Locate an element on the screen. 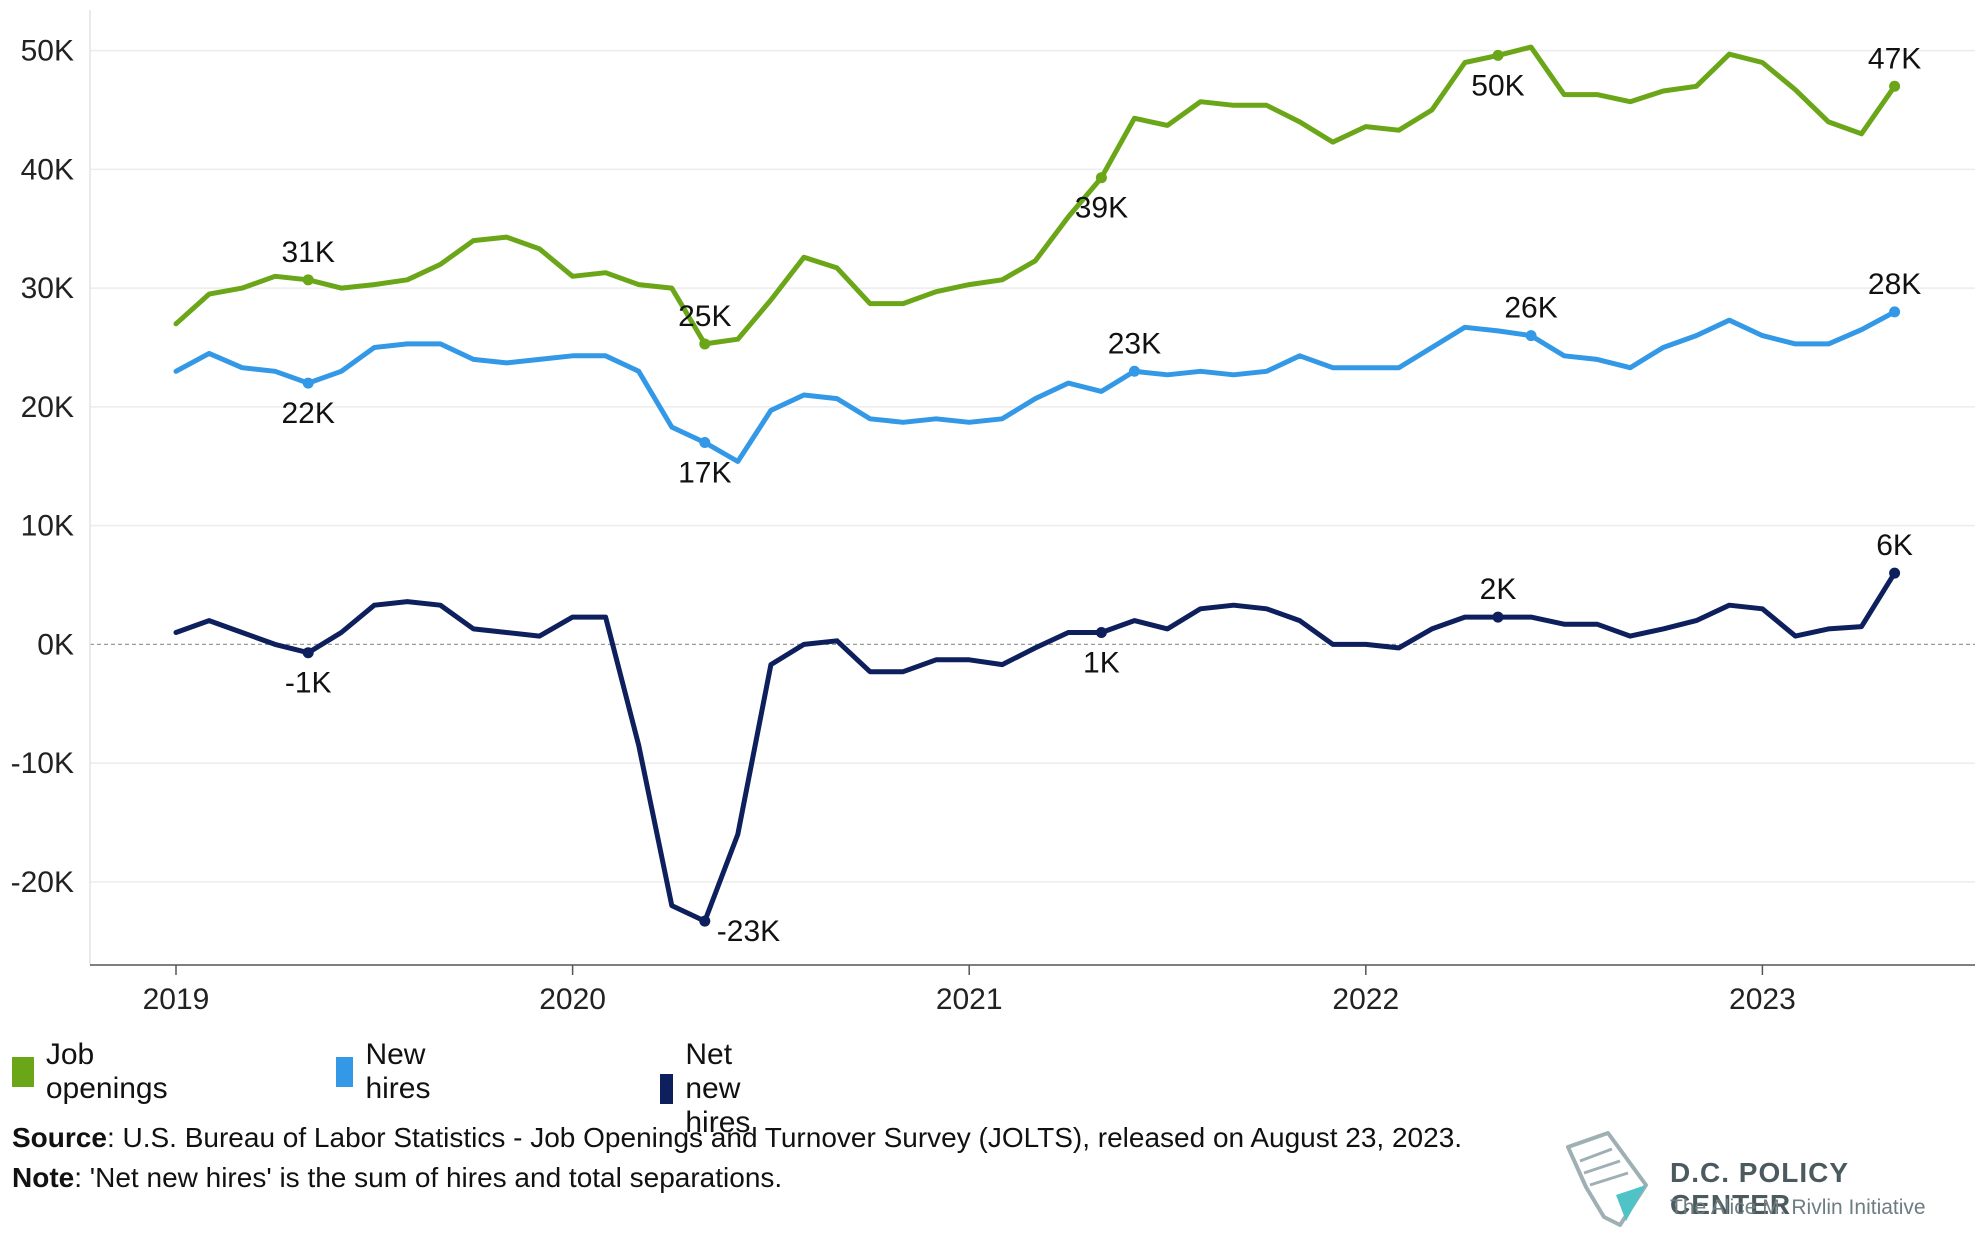  y-tick-label: 50K is located at coordinates (47, 51).